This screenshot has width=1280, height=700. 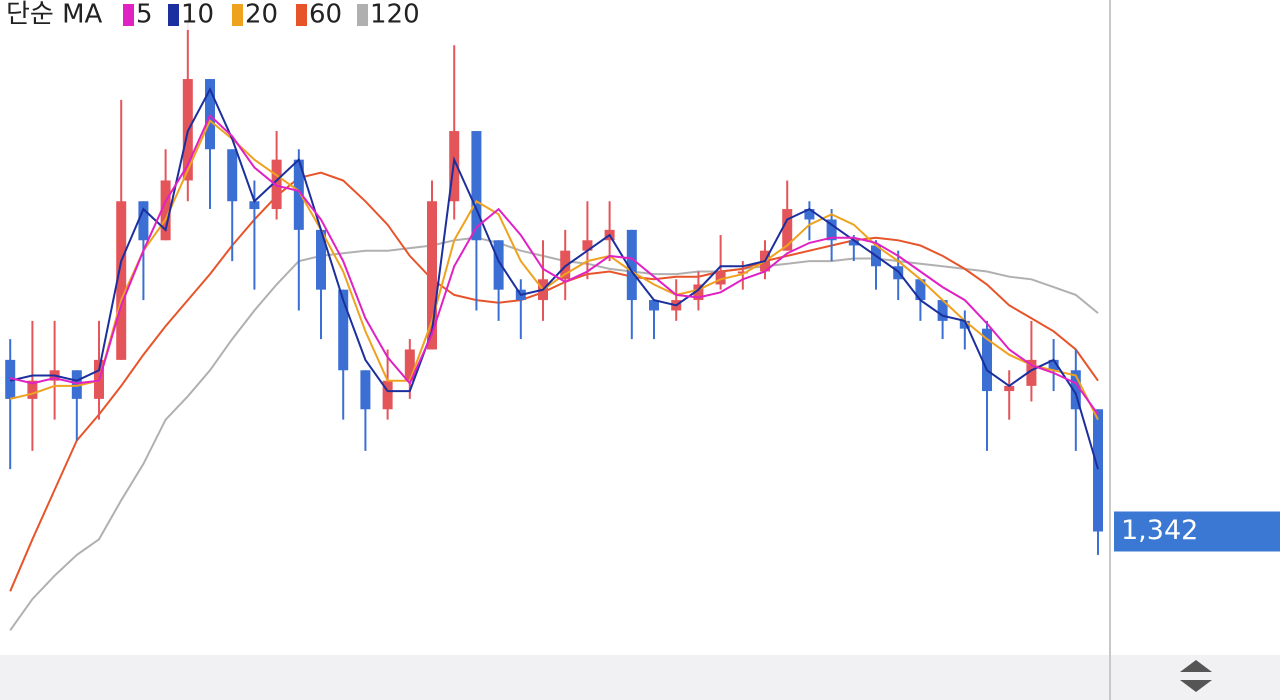 I want to click on resize-handle, so click(x=1196, y=676).